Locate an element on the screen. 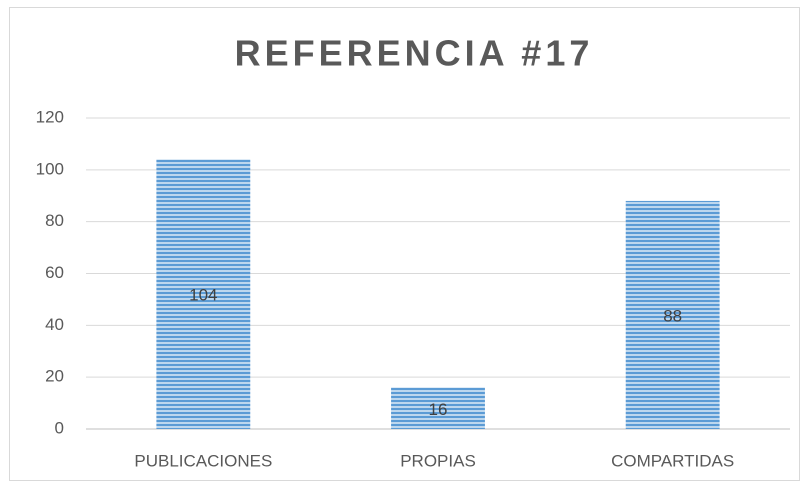  x-tick-label: PROPIAS is located at coordinates (438, 460).